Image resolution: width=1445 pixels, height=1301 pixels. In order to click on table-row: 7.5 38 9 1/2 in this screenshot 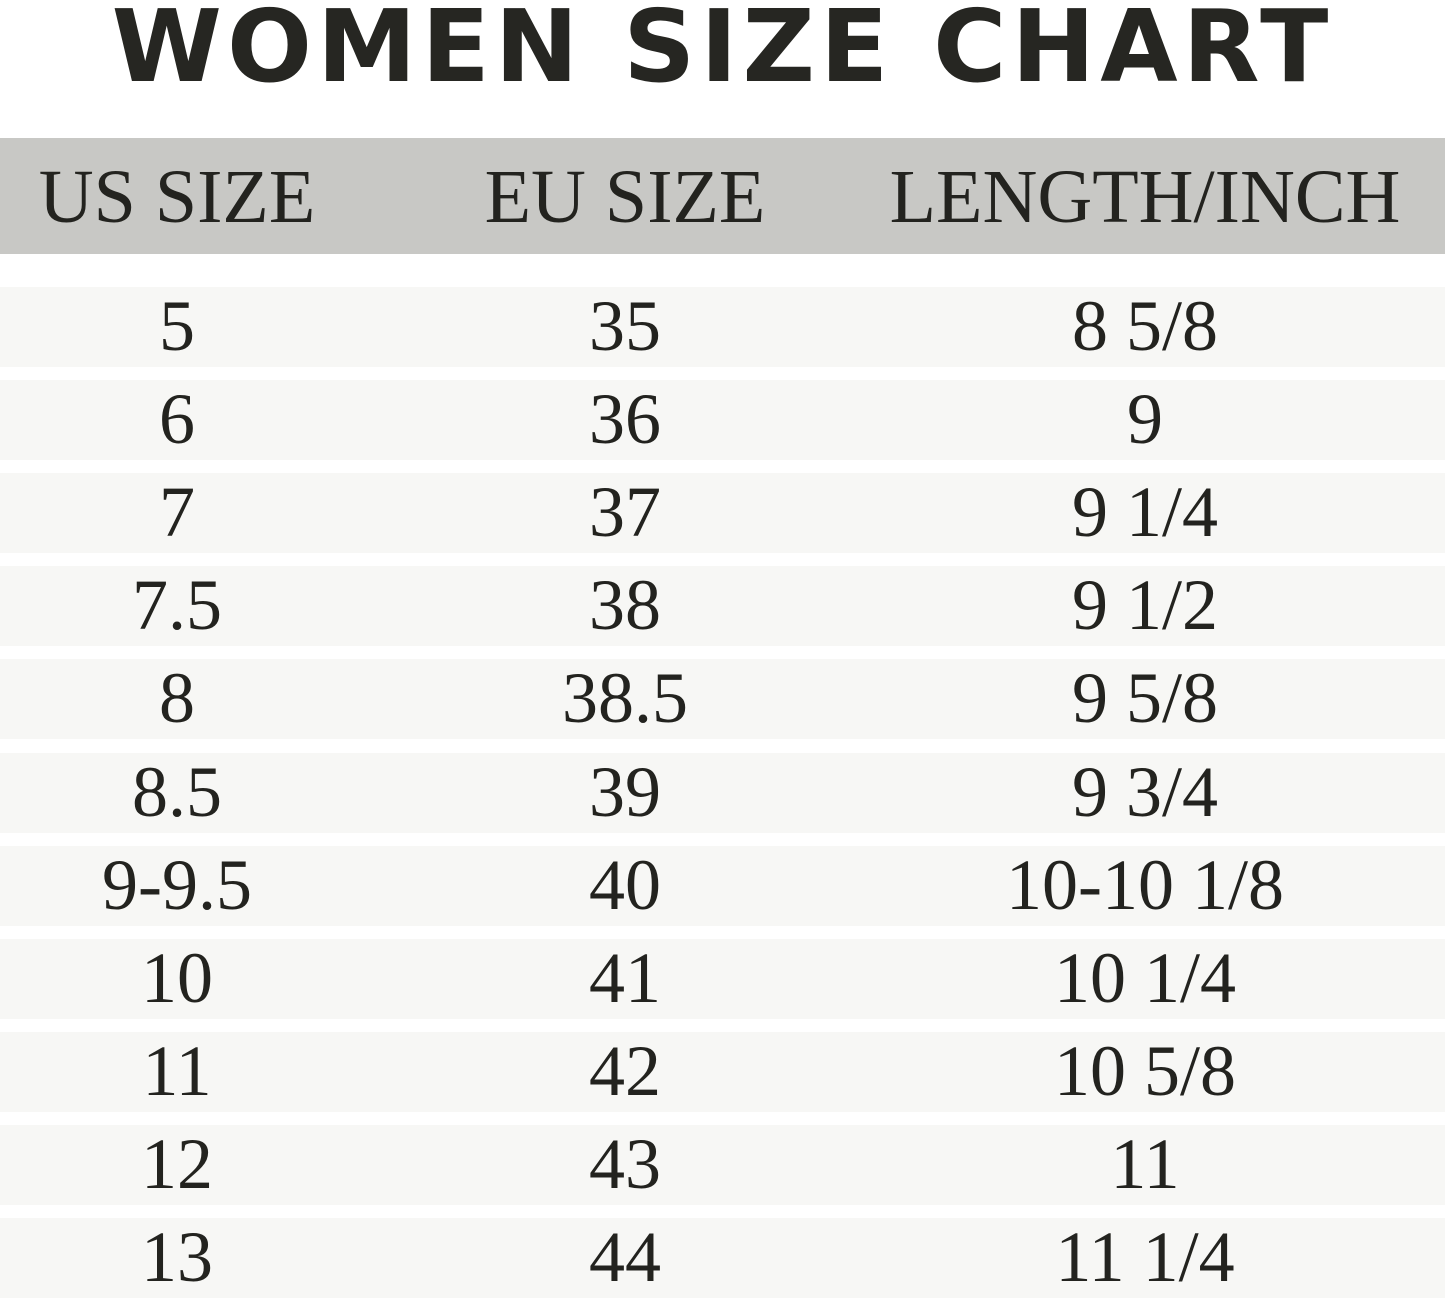, I will do `click(722, 606)`.